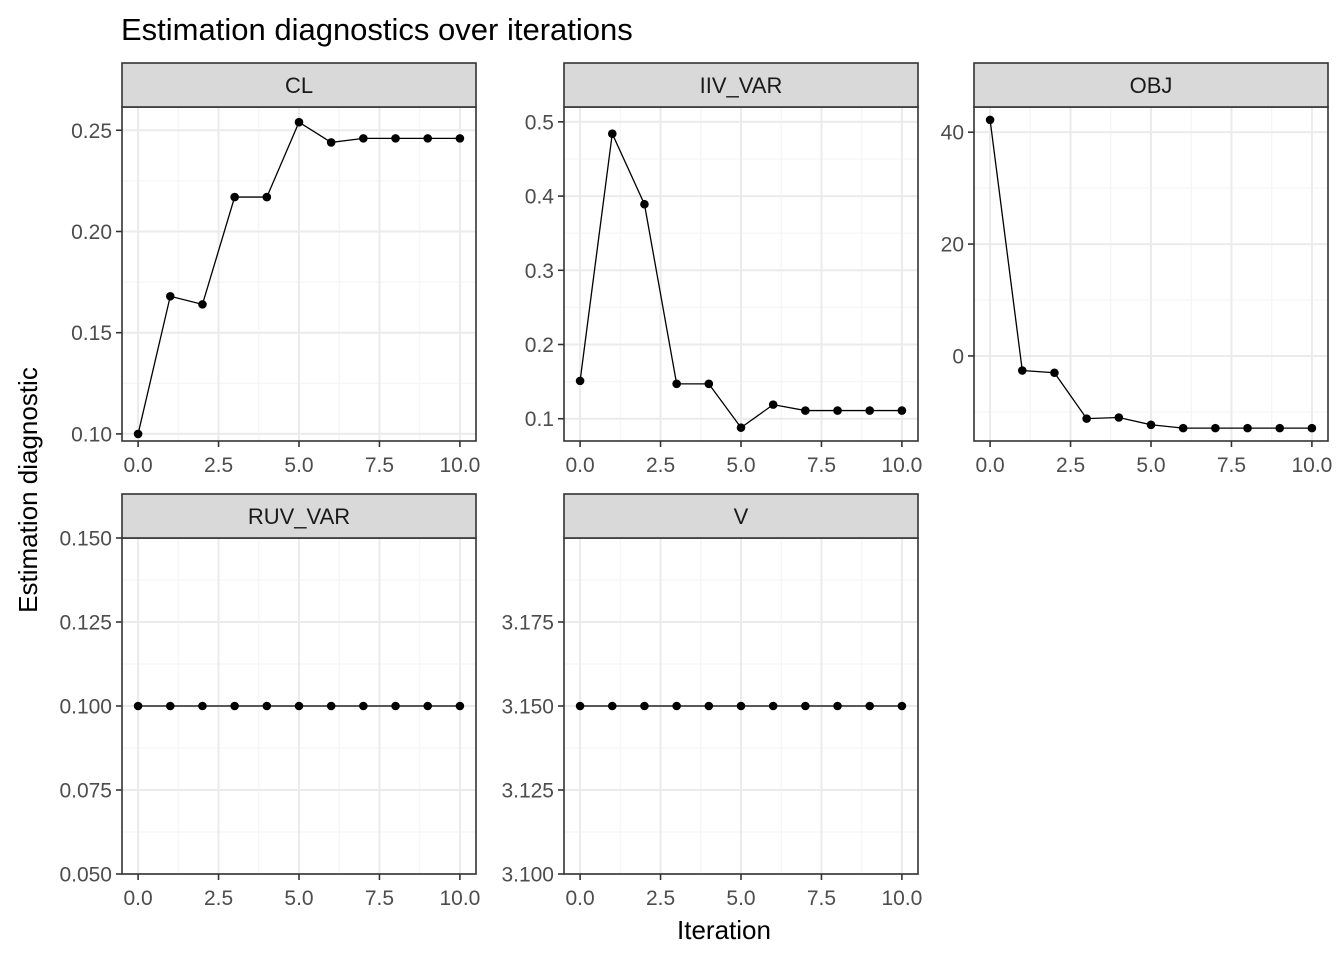  Describe the element at coordinates (527, 791) in the screenshot. I see `y-tick-label: 3.125` at that location.